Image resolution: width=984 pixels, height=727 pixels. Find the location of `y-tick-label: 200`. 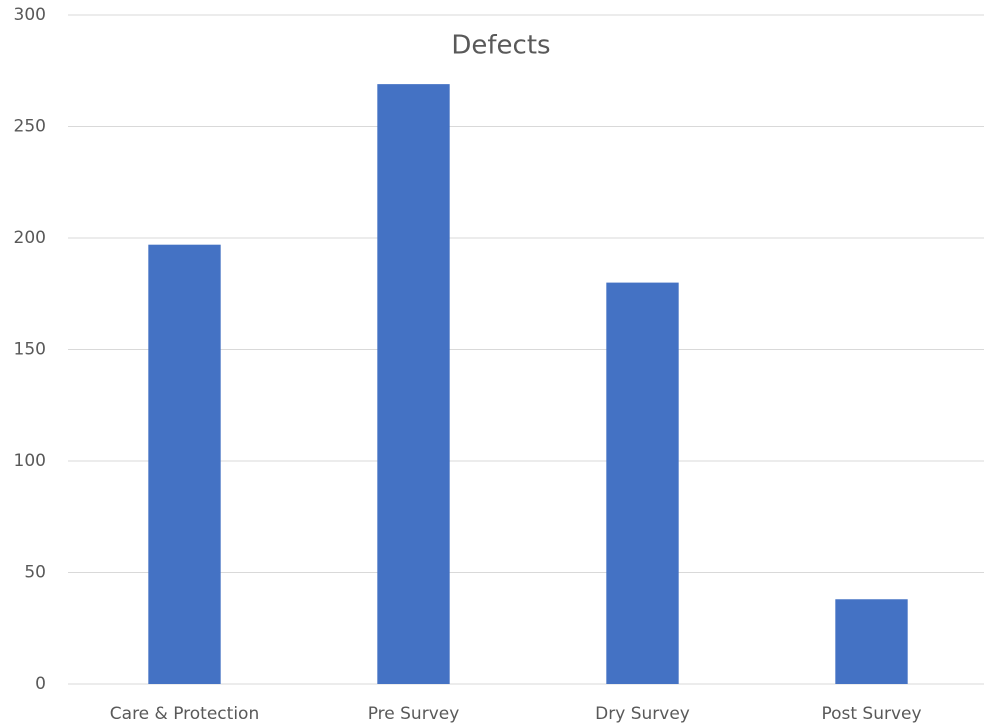

y-tick-label: 200 is located at coordinates (30, 238).